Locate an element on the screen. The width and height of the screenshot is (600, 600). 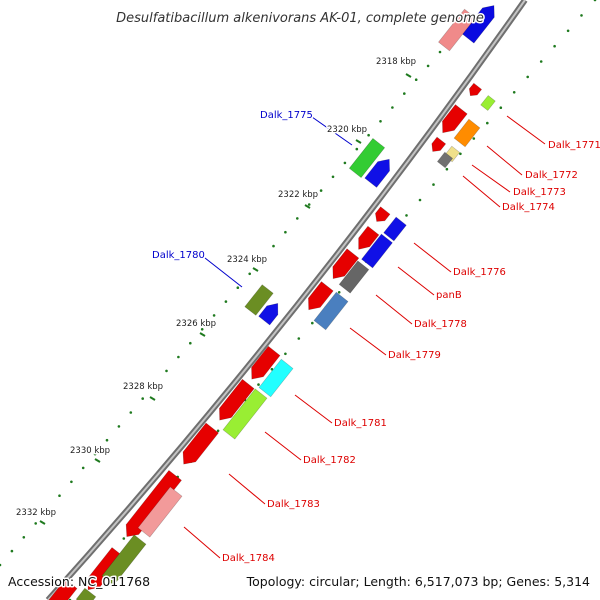
tick-label-2332: 2332 kbp is located at coordinates (36, 513).